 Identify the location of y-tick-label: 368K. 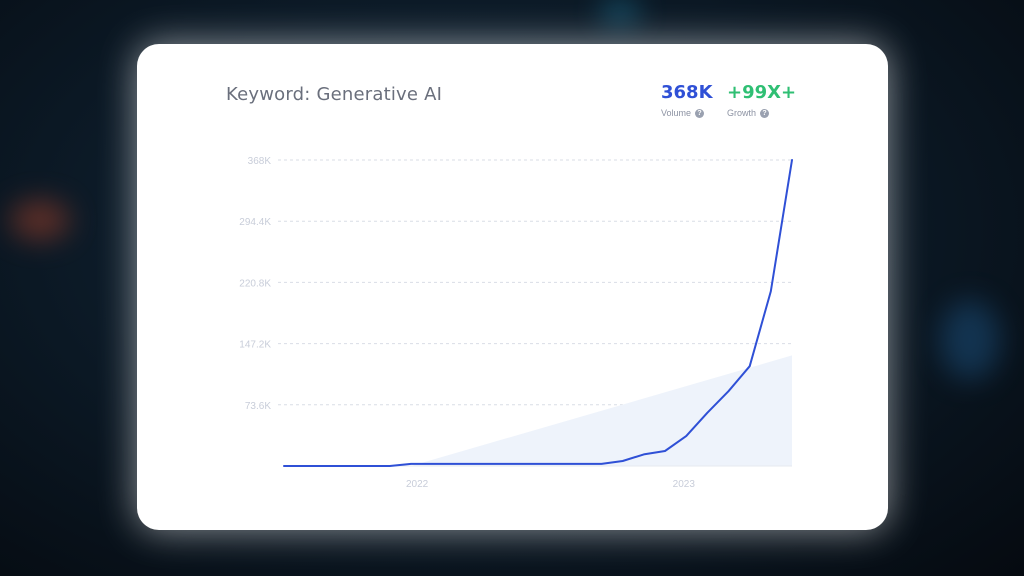
(260, 161).